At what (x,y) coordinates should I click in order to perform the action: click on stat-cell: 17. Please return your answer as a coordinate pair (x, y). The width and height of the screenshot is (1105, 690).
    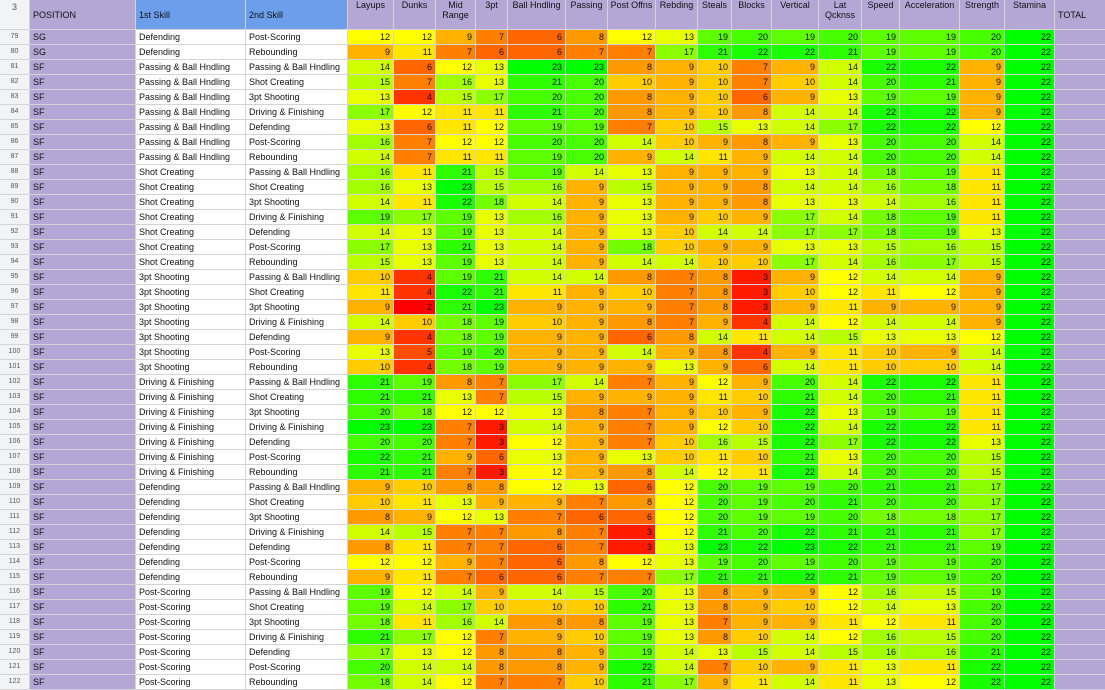
    Looking at the image, I should click on (415, 217).